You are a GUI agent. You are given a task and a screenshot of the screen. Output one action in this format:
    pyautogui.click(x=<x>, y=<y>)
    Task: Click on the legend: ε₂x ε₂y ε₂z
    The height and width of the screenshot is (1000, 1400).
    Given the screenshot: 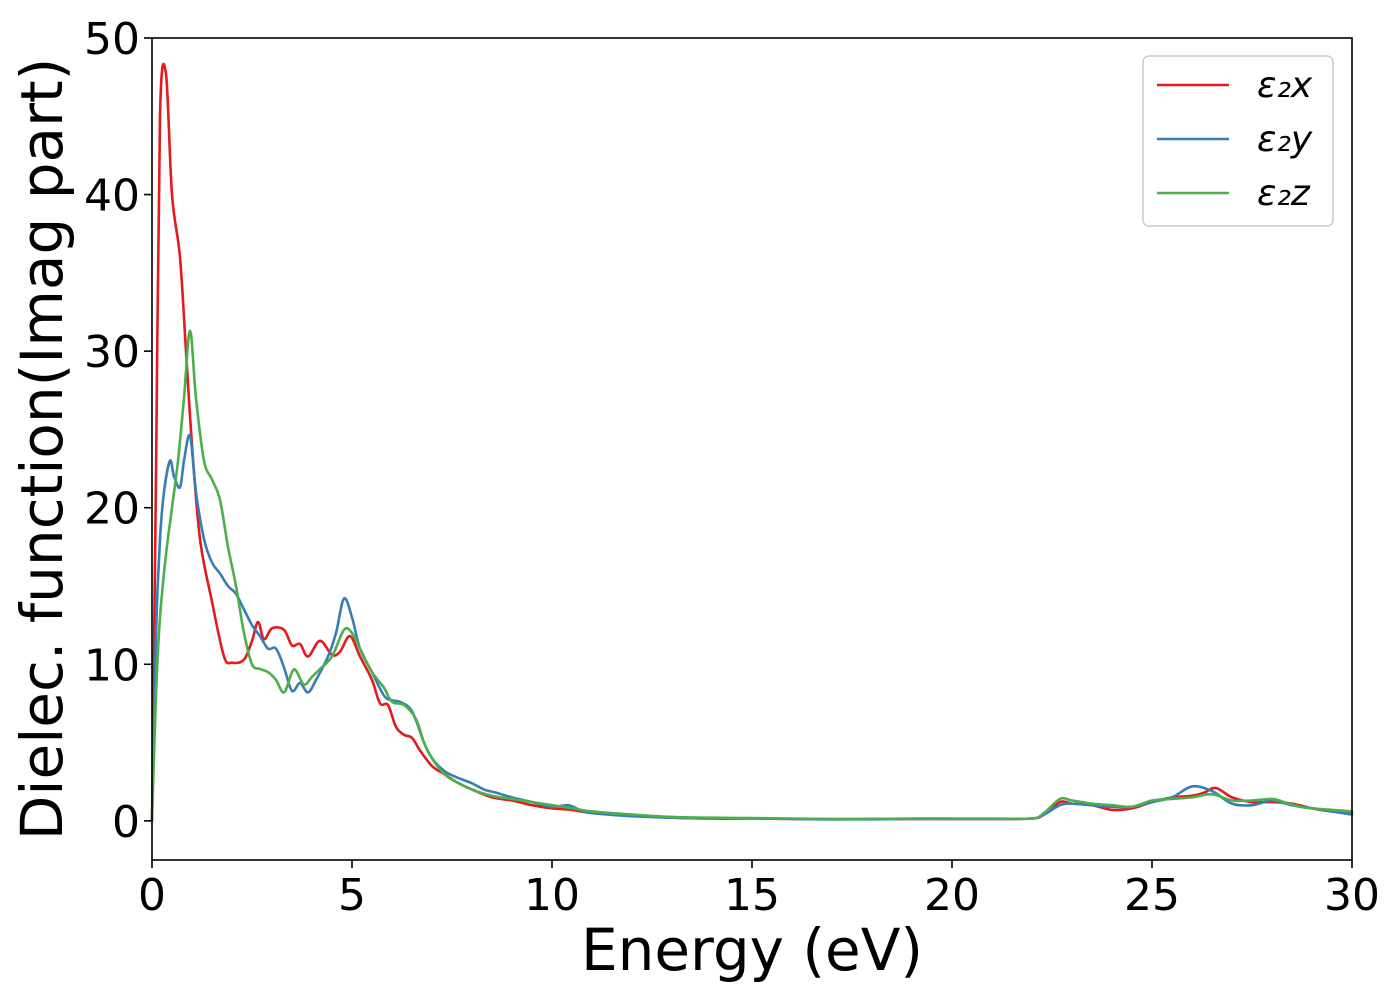 What is the action you would take?
    pyautogui.click(x=1238, y=141)
    